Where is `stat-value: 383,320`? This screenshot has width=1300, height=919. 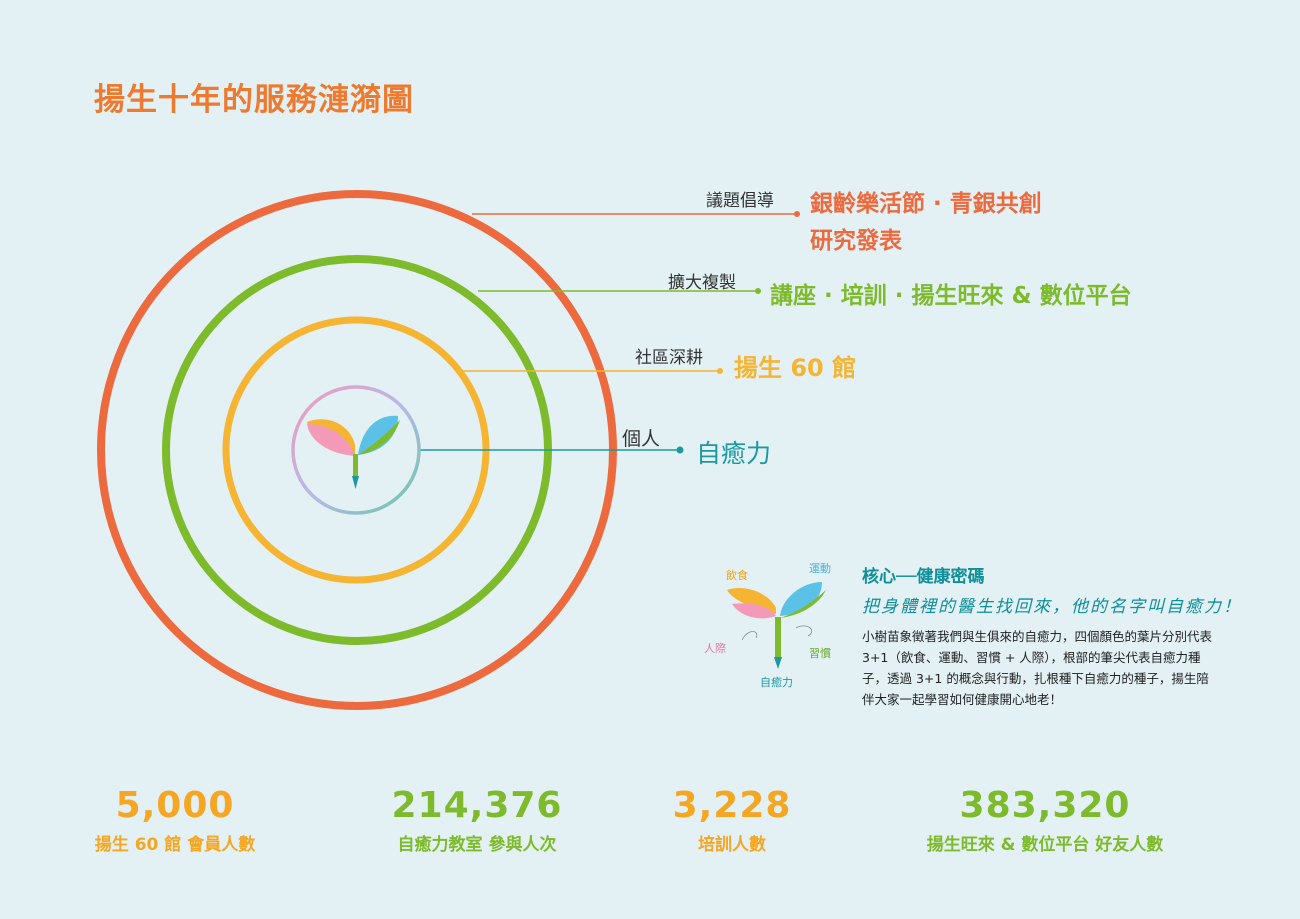
stat-value: 383,320 is located at coordinates (1045, 805).